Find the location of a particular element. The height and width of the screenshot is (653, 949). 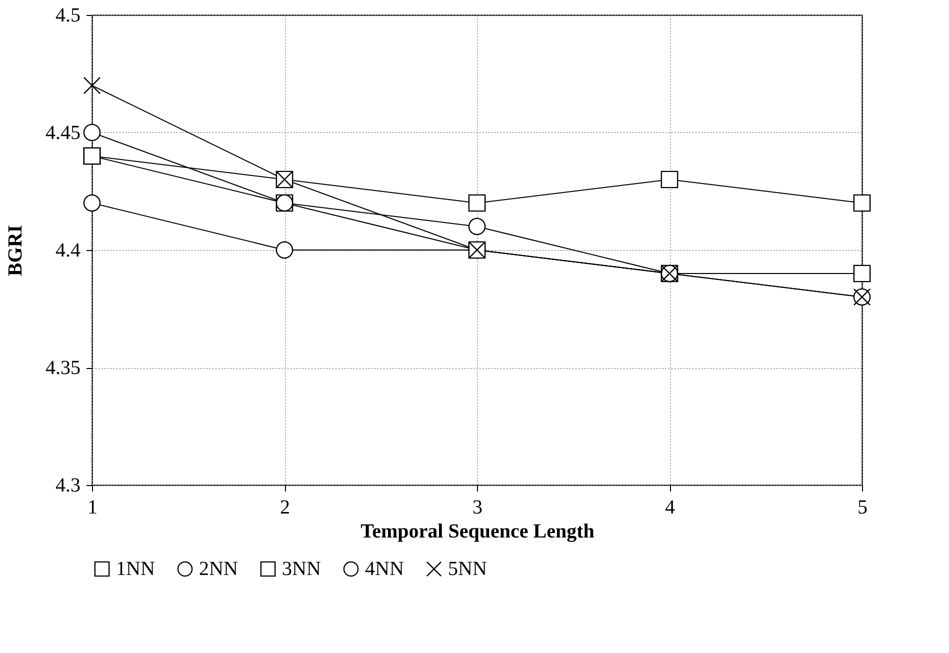

legend-label: 3NN is located at coordinates (301, 569).